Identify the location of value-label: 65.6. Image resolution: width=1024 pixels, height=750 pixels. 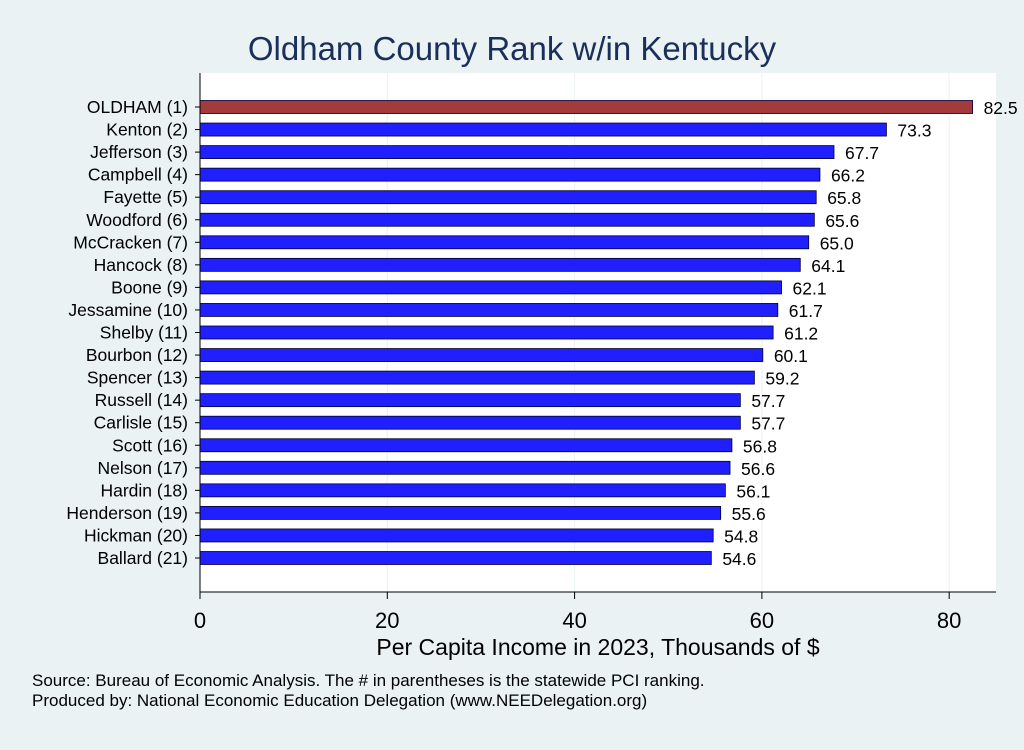
(842, 221).